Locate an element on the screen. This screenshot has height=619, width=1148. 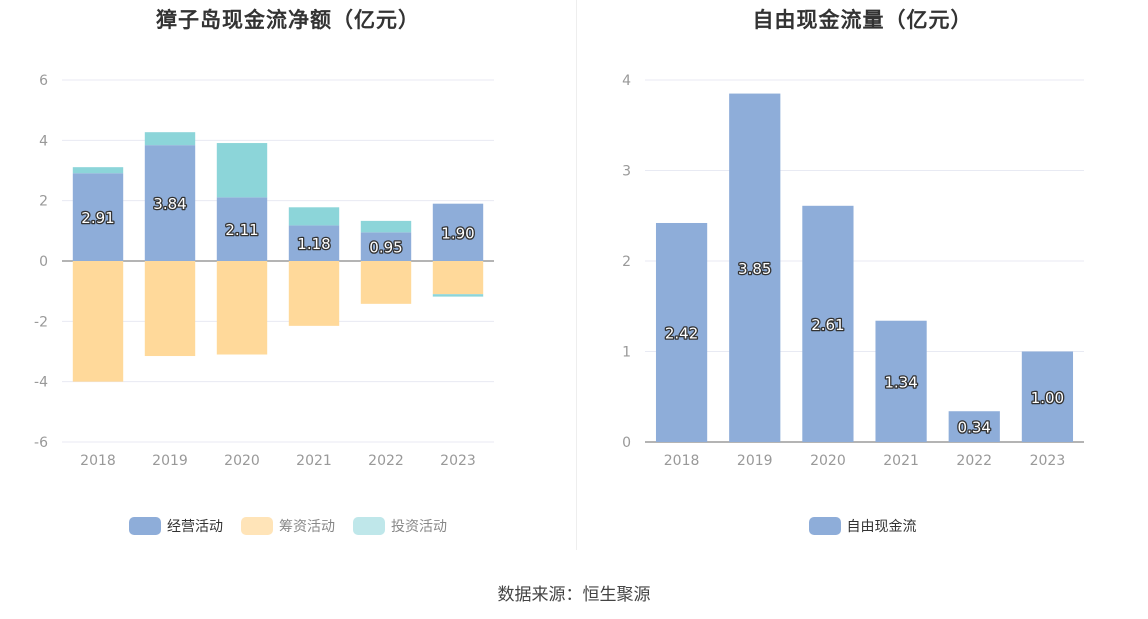
legend-label-fcf: 自由现金流 is located at coordinates (881, 527).